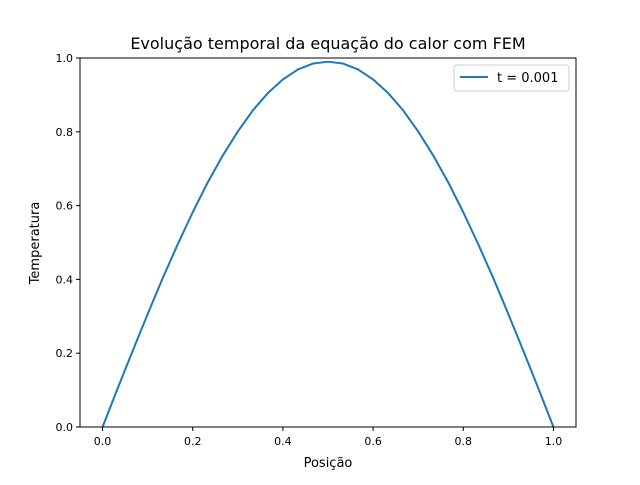  What do you see at coordinates (554, 441) in the screenshot?
I see `x-tick-label: 1.0` at bounding box center [554, 441].